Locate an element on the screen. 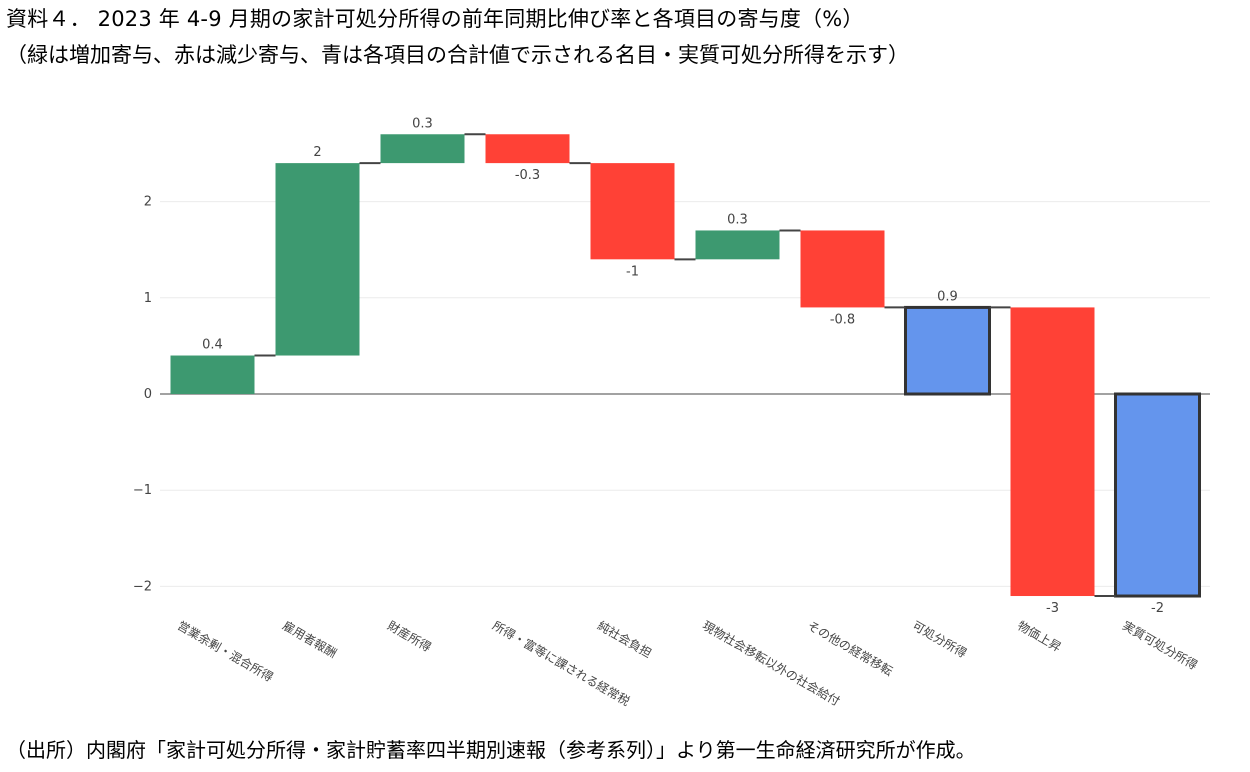 Image resolution: width=1250 pixels, height=772 pixels. data-label: -2 is located at coordinates (1157, 608).